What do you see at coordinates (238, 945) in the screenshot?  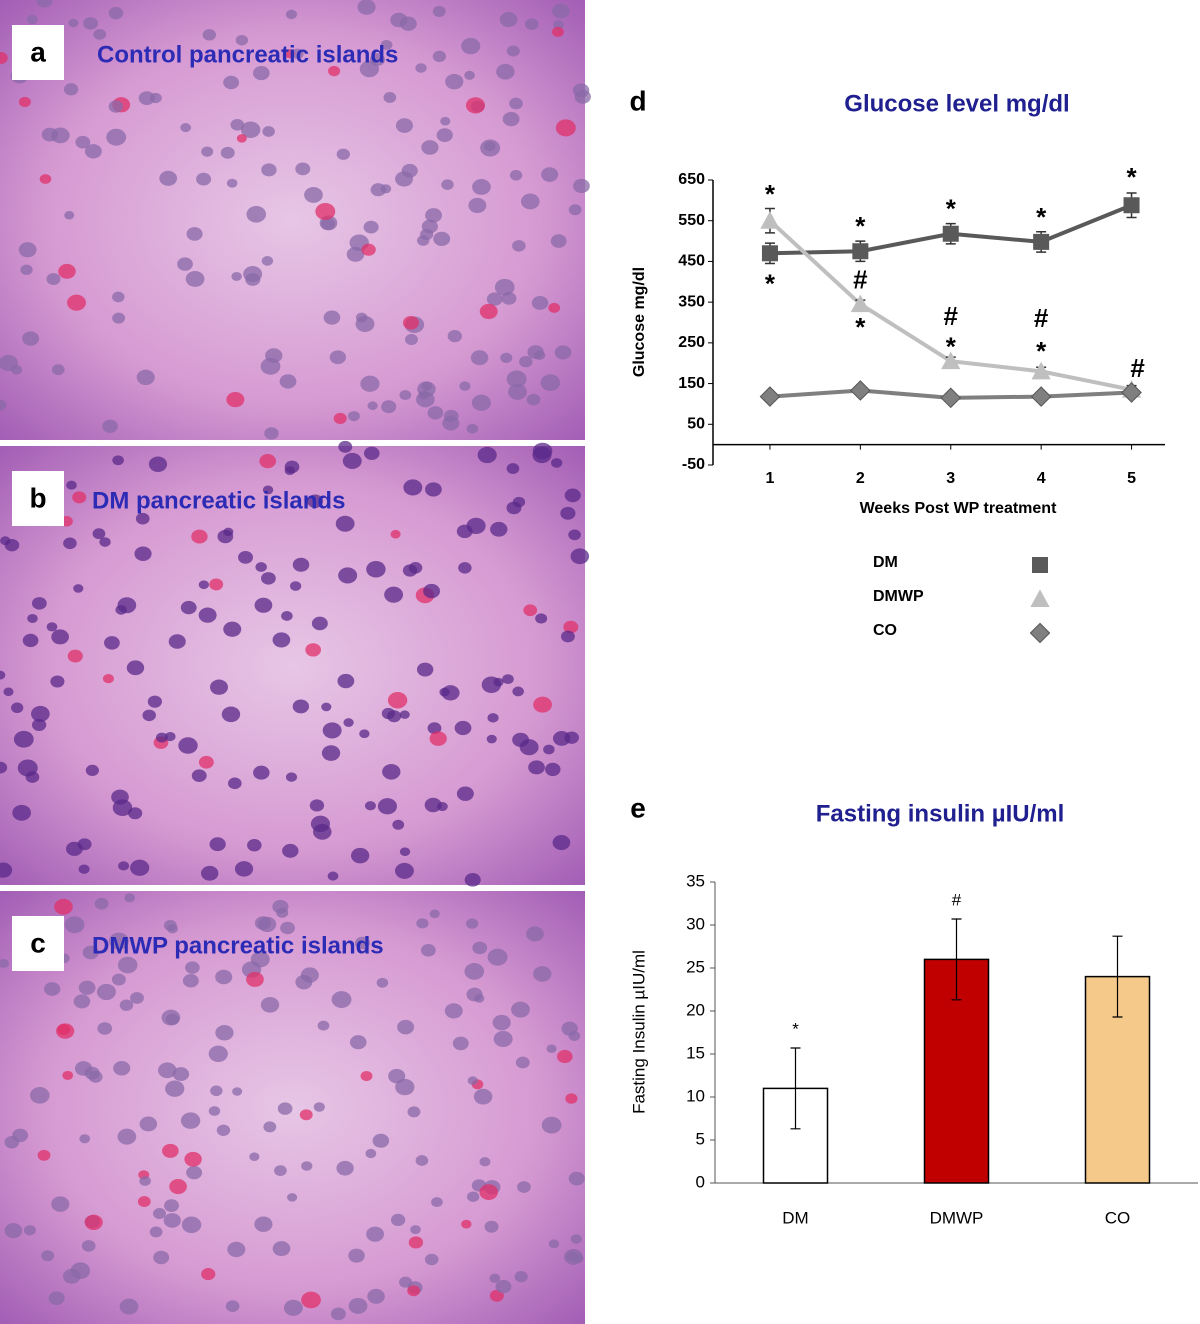 I see `image-caption: DMWP pancreatic islands` at bounding box center [238, 945].